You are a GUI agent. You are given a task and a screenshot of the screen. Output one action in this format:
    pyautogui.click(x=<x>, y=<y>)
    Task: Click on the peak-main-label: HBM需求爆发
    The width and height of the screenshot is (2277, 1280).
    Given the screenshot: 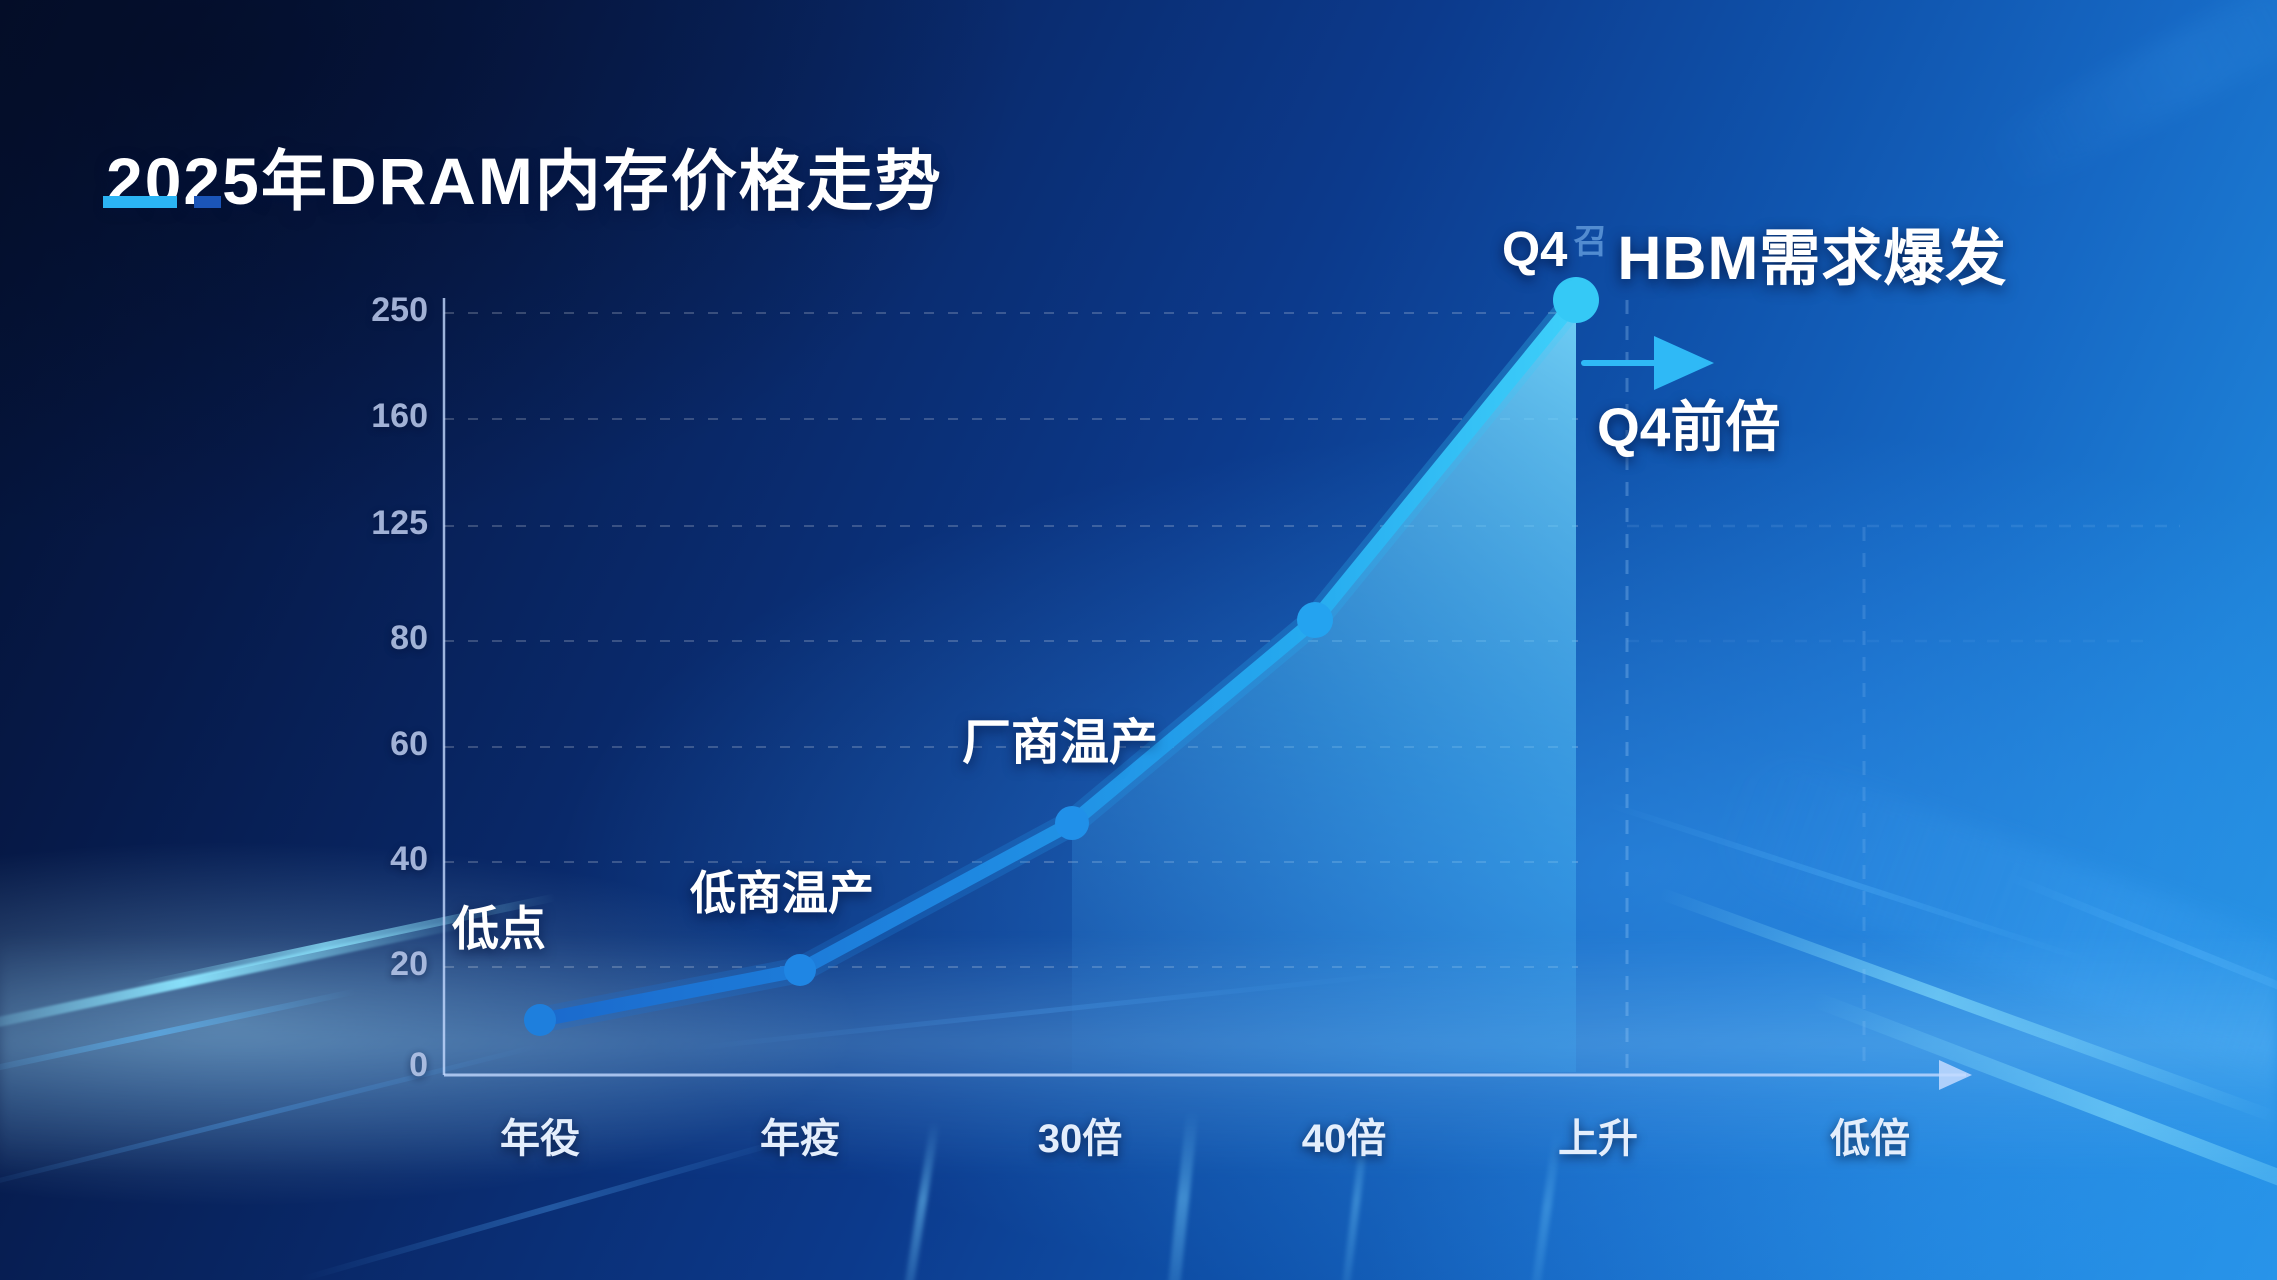 What is the action you would take?
    pyautogui.click(x=1812, y=258)
    